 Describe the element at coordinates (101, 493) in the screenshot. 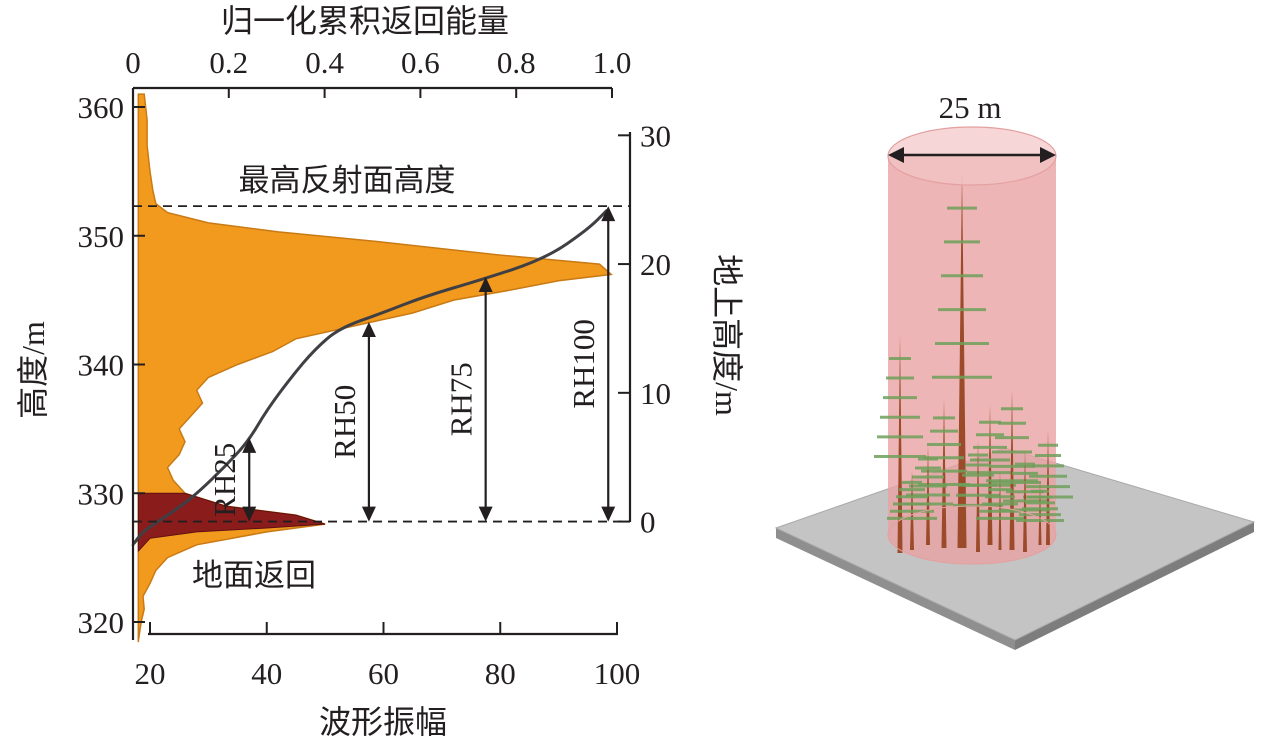

I see `left-tick-label: 330` at that location.